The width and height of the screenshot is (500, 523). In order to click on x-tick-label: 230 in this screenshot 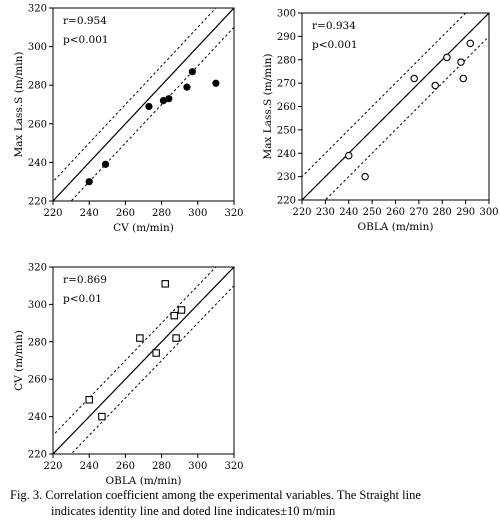, I will do `click(325, 212)`.